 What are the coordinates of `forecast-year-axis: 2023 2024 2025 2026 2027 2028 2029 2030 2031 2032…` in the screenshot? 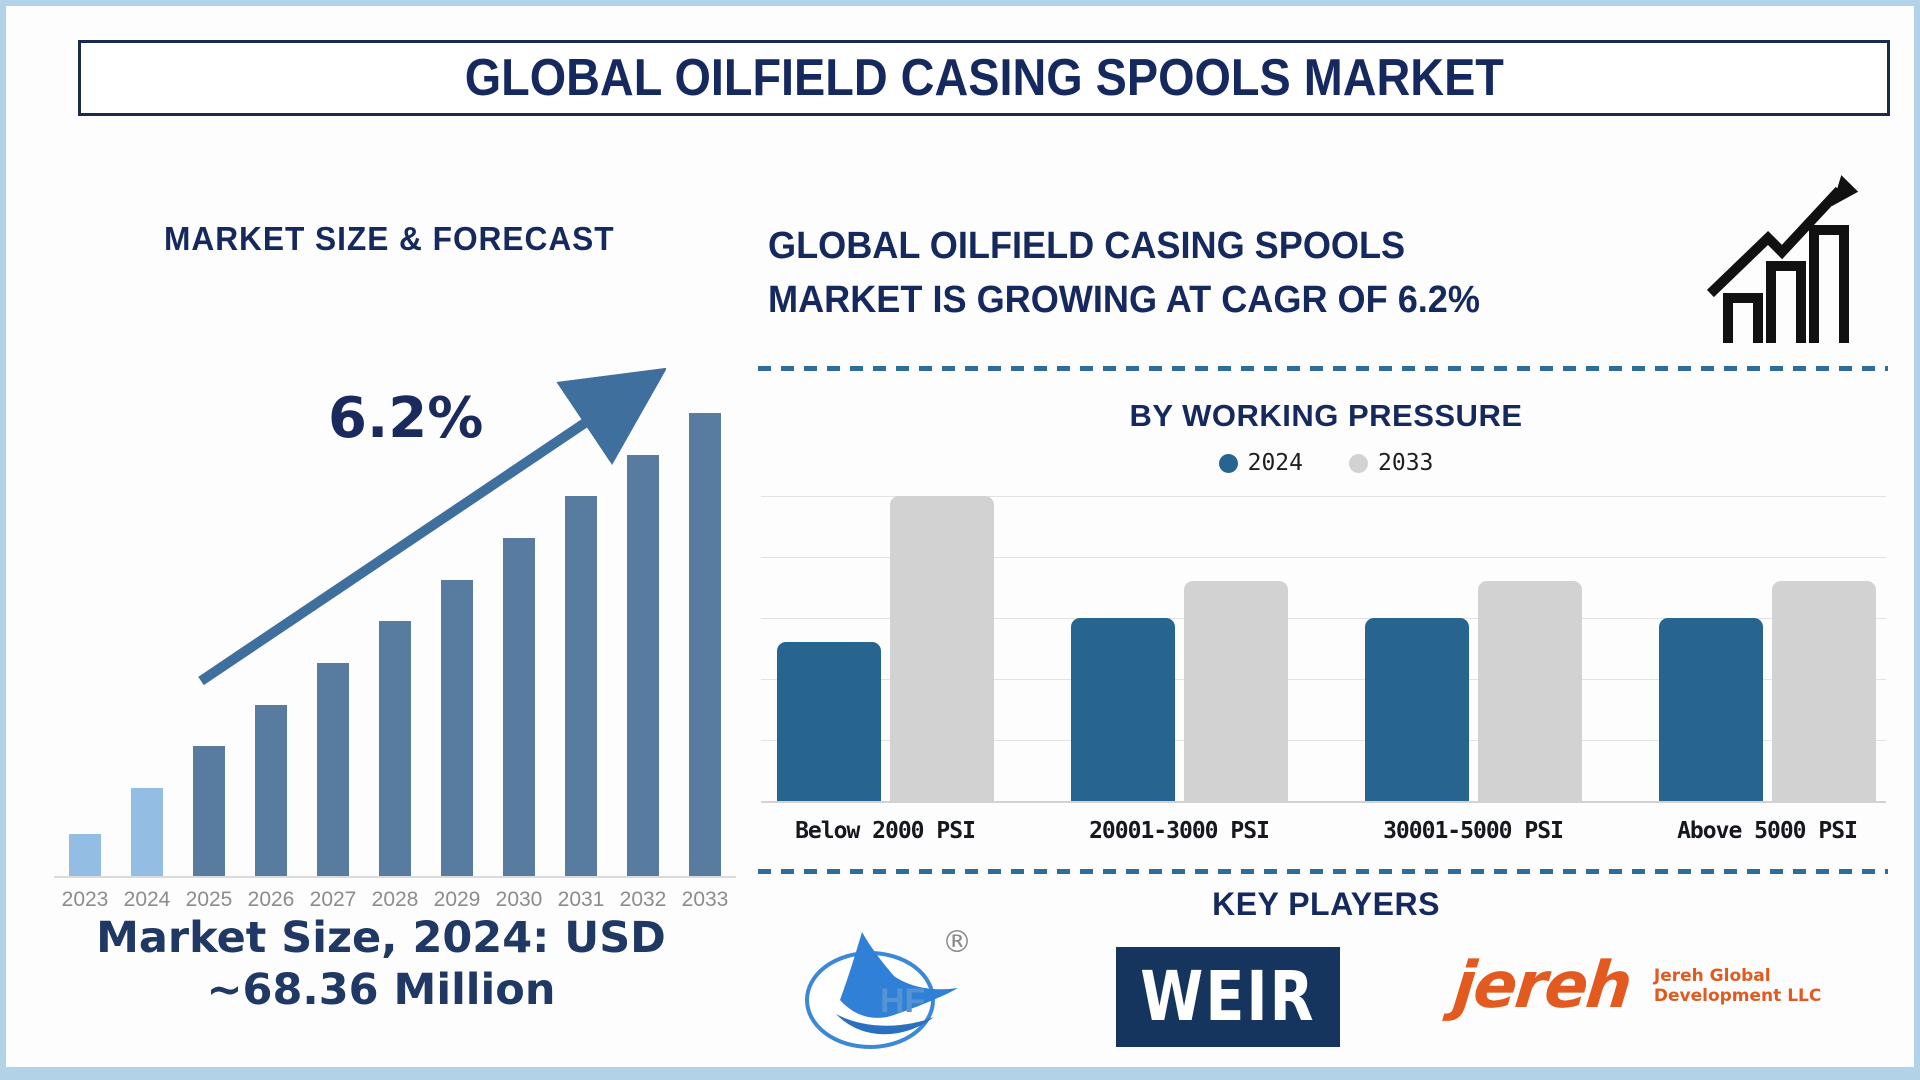 It's located at (395, 900).